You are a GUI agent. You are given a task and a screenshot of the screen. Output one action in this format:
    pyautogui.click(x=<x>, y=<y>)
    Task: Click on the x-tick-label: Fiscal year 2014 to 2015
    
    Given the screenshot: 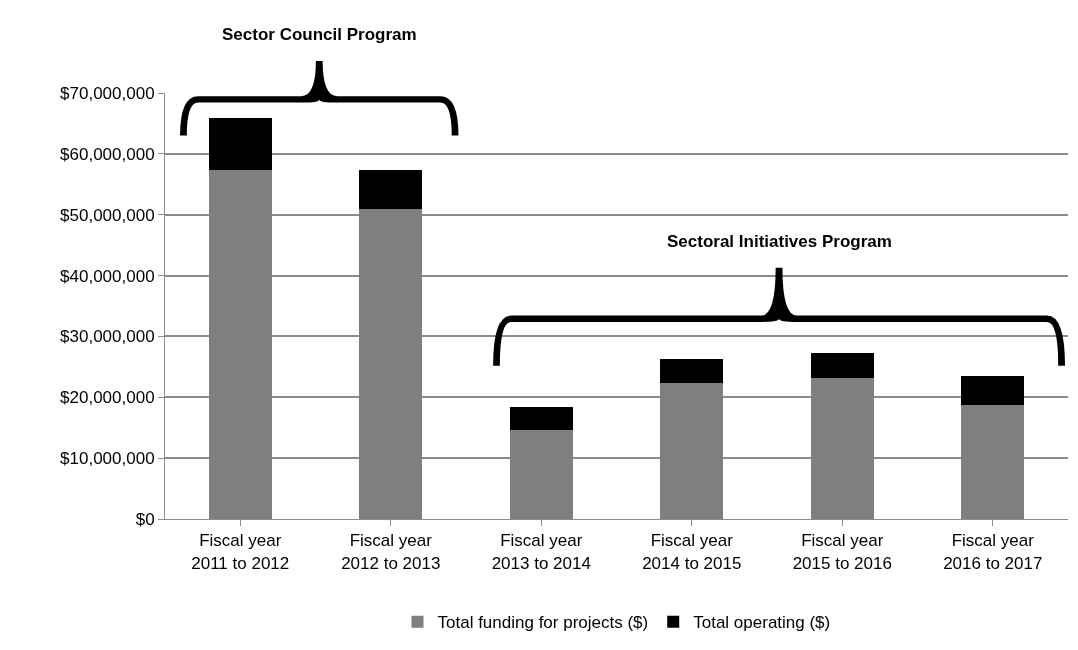 What is the action you would take?
    pyautogui.click(x=692, y=552)
    